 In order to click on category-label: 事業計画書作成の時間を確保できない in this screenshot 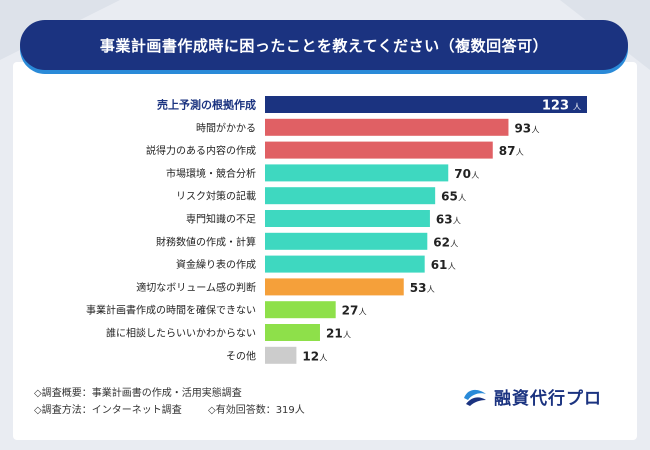, I will do `click(171, 310)`.